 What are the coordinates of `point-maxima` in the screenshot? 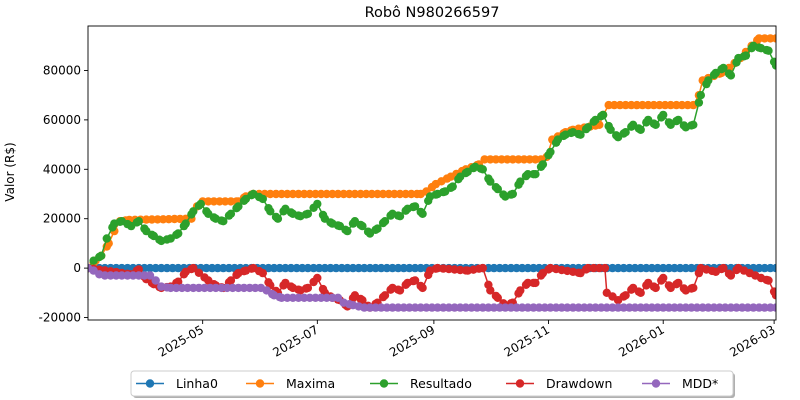 It's located at (773, 38).